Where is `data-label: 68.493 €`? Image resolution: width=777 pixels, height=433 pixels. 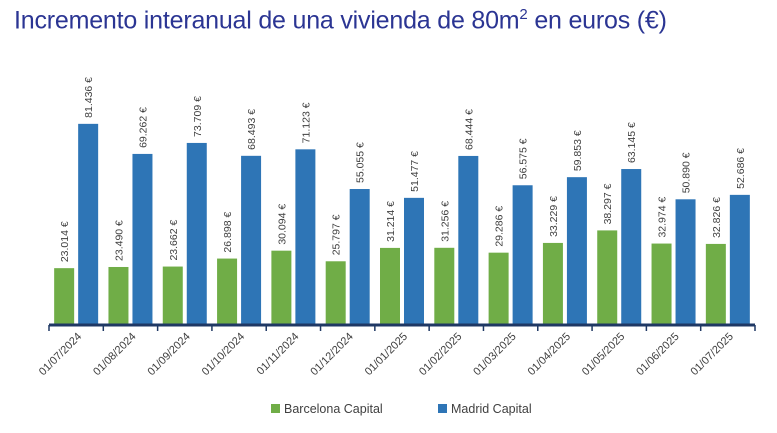 data-label: 68.493 € is located at coordinates (252, 129).